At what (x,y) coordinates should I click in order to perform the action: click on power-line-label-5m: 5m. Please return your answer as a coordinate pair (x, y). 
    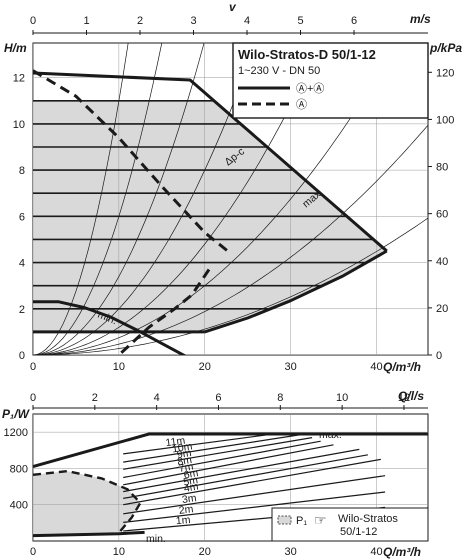
    Looking at the image, I should click on (190, 481).